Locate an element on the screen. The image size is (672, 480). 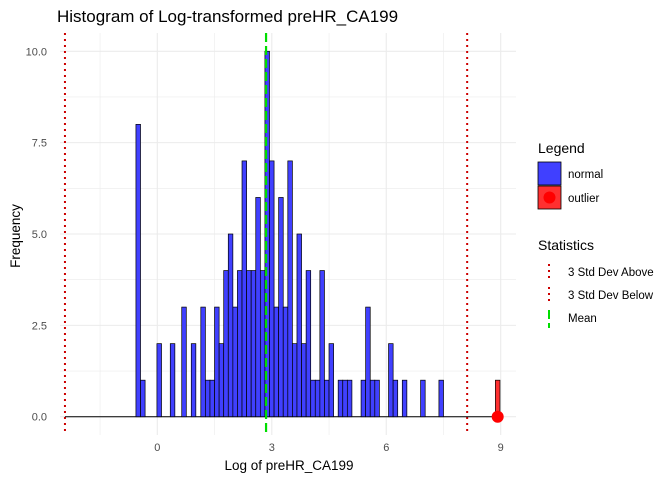
outlier-points is located at coordinates (497, 416).